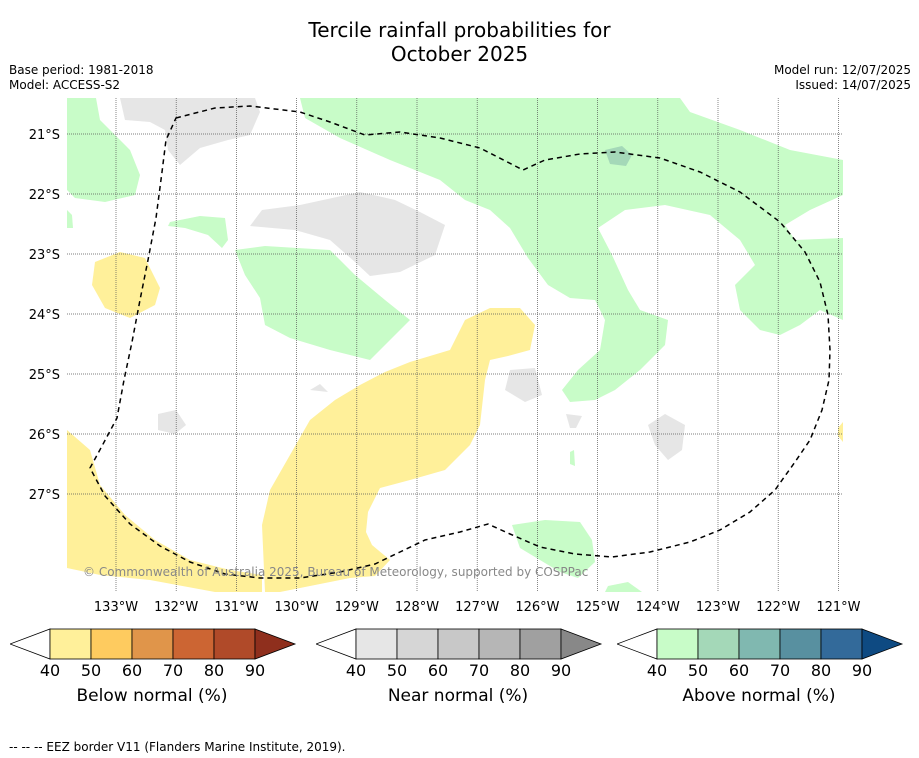 This screenshot has width=919, height=758. I want to click on longitude-label: 131°W, so click(236, 607).